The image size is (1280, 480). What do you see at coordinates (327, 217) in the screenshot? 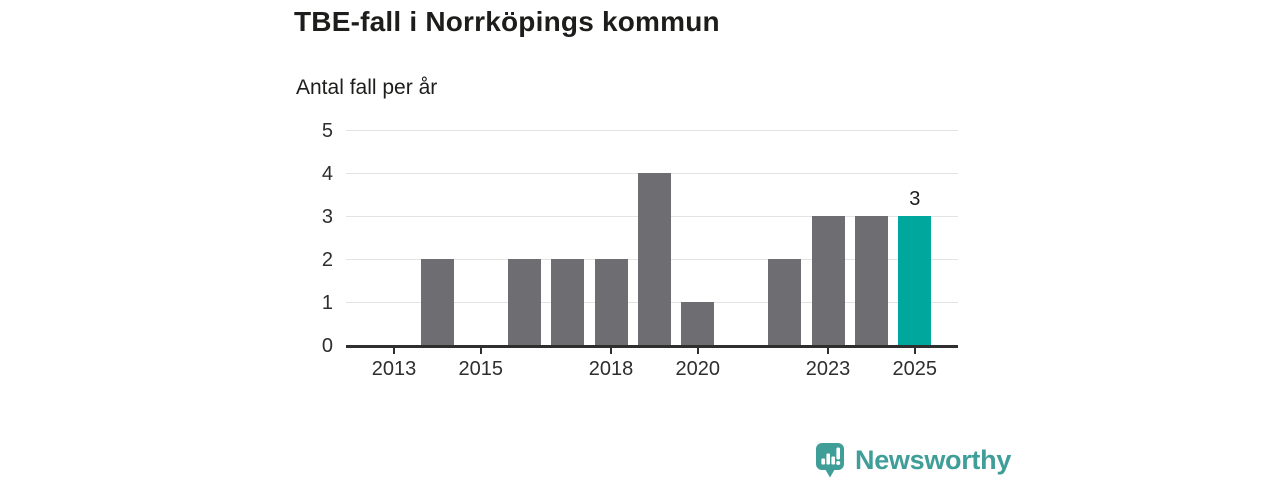
I see `y-axis-label: 3` at bounding box center [327, 217].